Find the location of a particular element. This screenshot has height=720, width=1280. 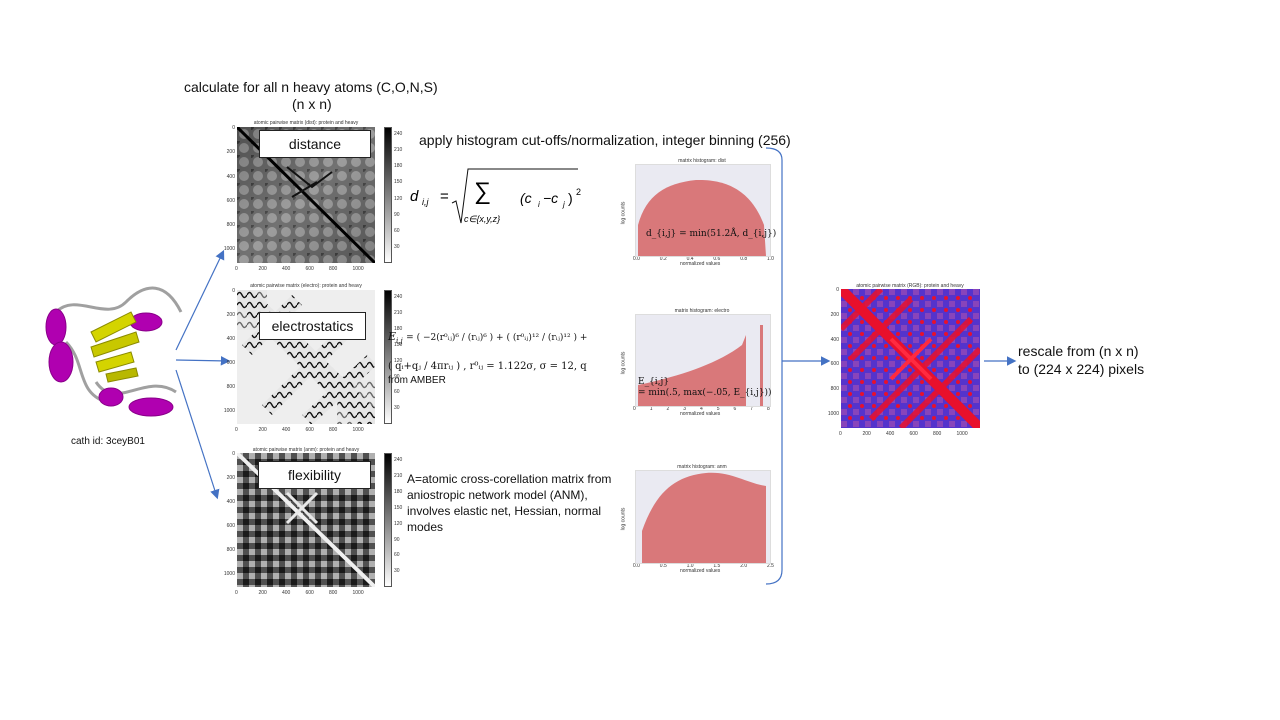

anm-ytick: 200 is located at coordinates (230, 477).